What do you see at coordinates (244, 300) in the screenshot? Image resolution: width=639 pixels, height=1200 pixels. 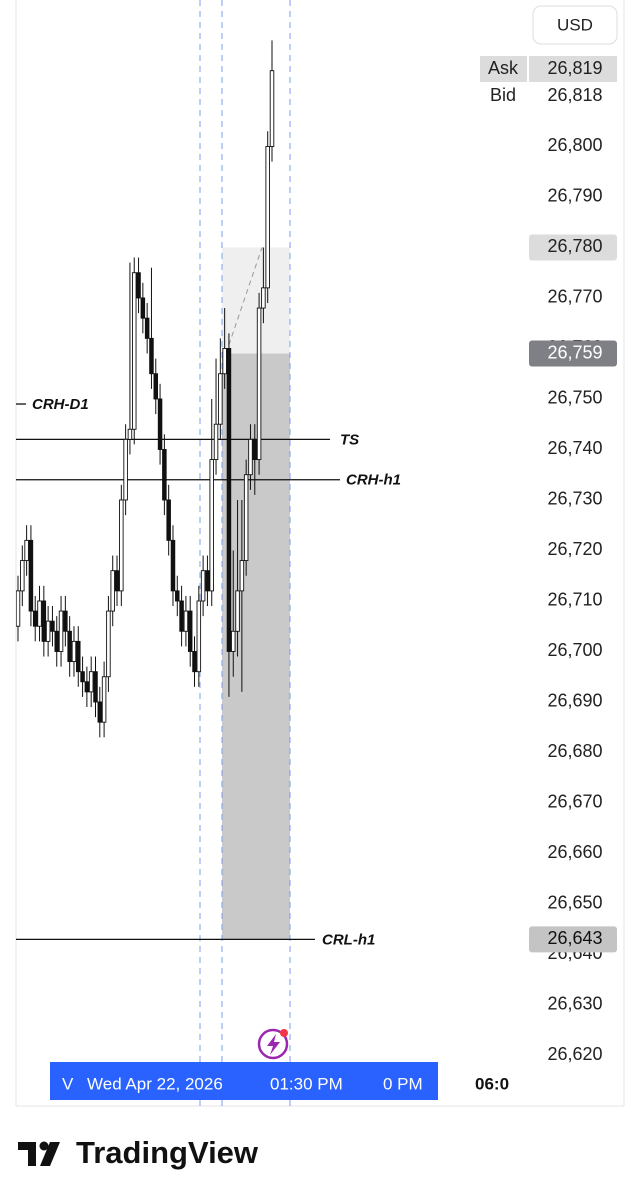 I see `entry-path` at bounding box center [244, 300].